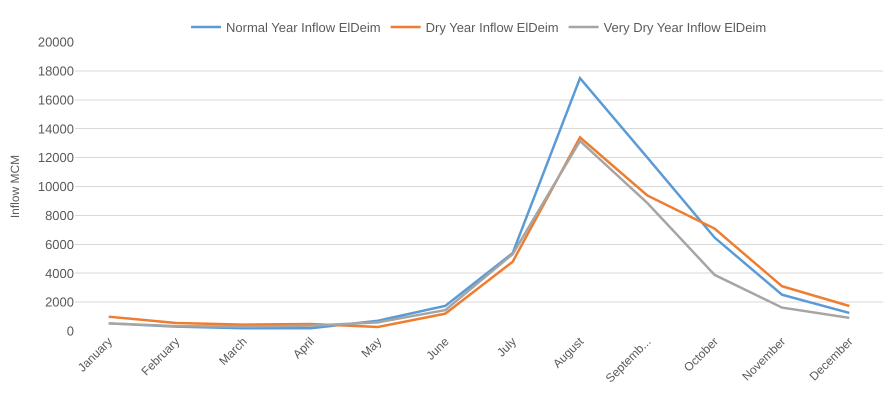 The width and height of the screenshot is (895, 401). Describe the element at coordinates (59, 244) in the screenshot. I see `y-tick-label: 6000` at that location.